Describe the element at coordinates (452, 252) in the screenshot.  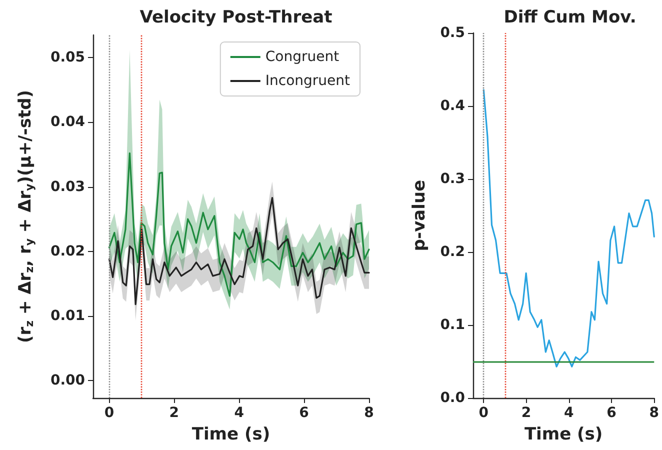
I see `y-tick-label: 0.2` at that location.